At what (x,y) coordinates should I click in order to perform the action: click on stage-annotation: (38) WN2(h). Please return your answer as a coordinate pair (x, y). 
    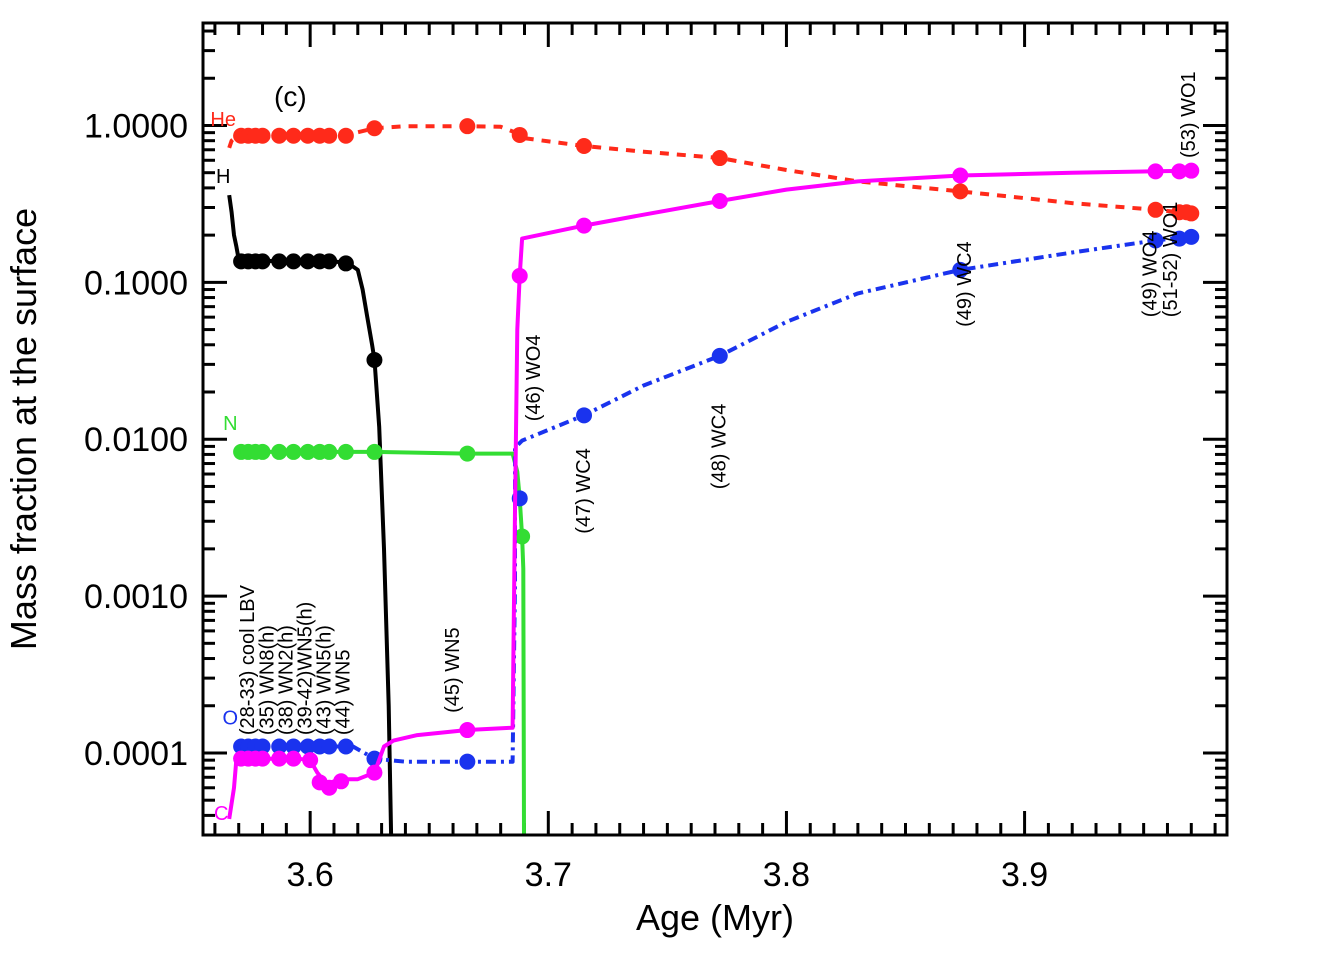
    Looking at the image, I should click on (286, 680).